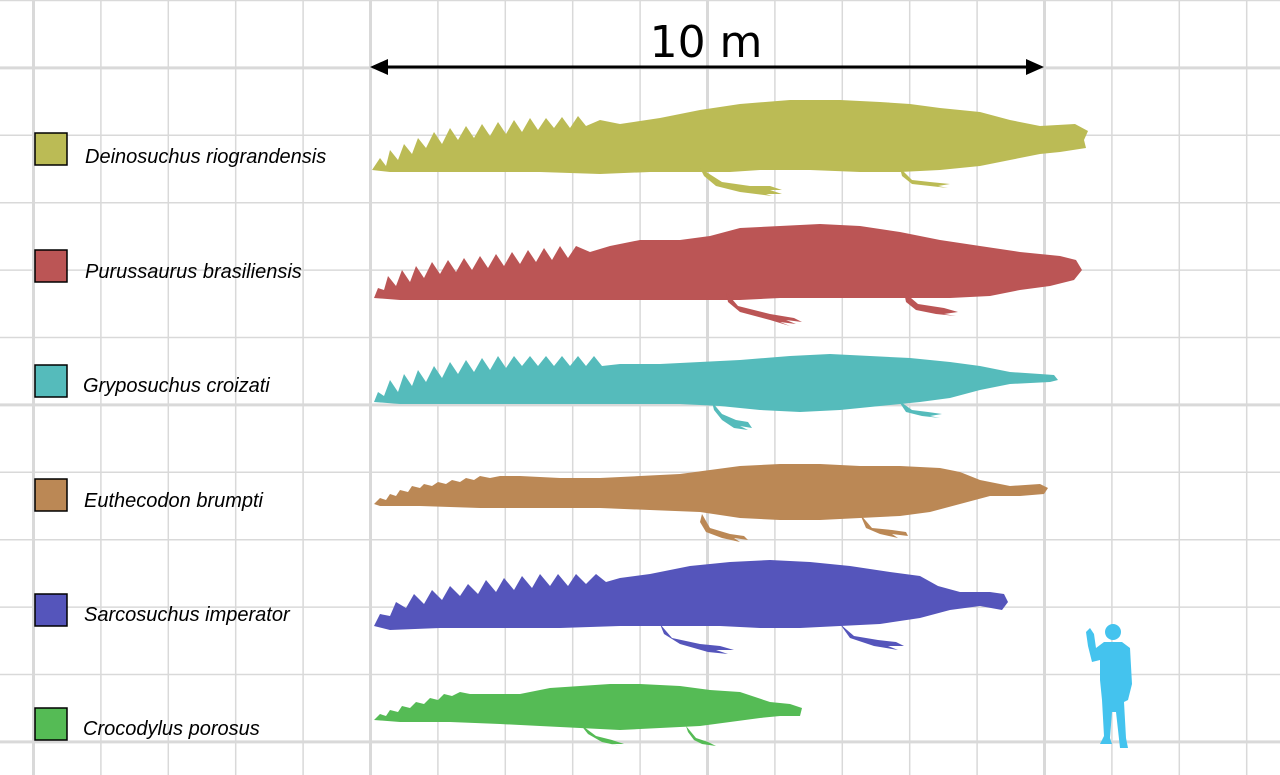 The height and width of the screenshot is (775, 1280). I want to click on legend-item: Deinosuchus riograndensis, so click(180, 150).